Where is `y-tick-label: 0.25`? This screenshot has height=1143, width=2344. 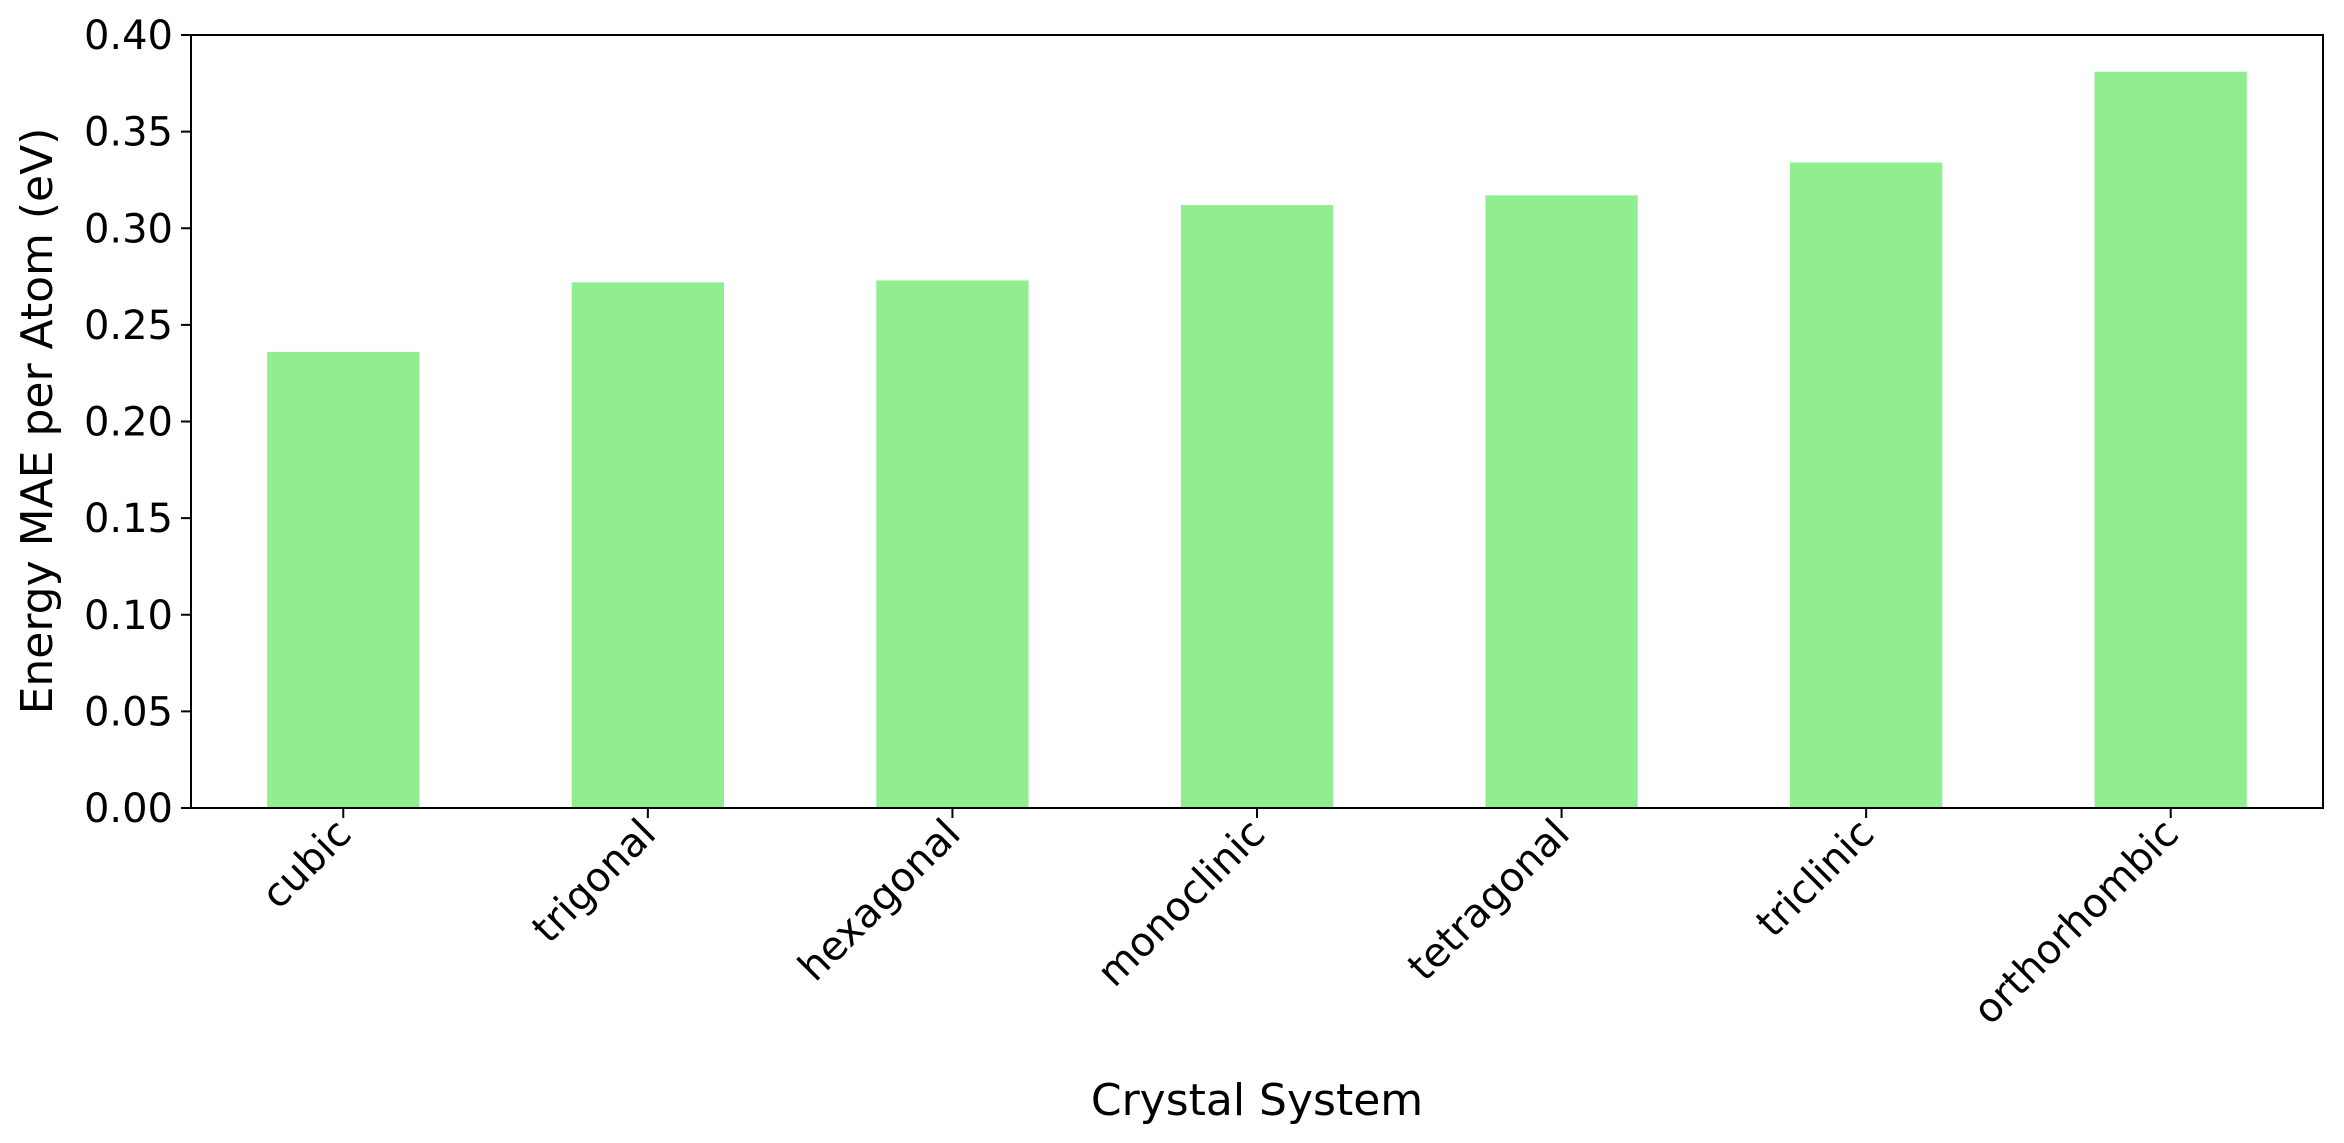
y-tick-label: 0.25 is located at coordinates (128, 326).